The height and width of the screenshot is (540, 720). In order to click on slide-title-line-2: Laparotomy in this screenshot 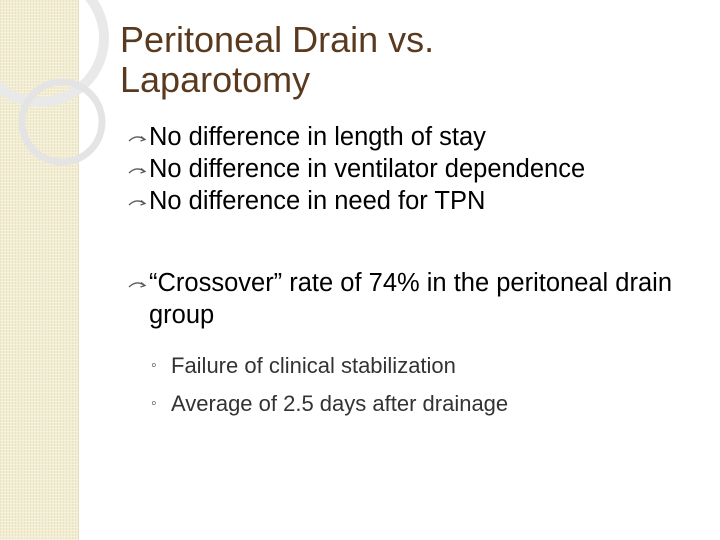, I will do `click(215, 79)`.